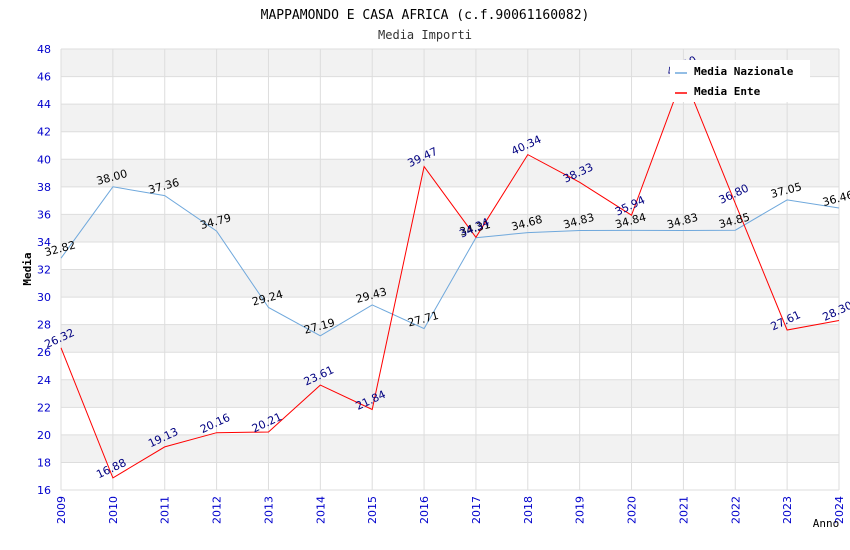 This screenshot has width=850, height=550. Describe the element at coordinates (44, 462) in the screenshot. I see `y-tick-label: 18` at that location.